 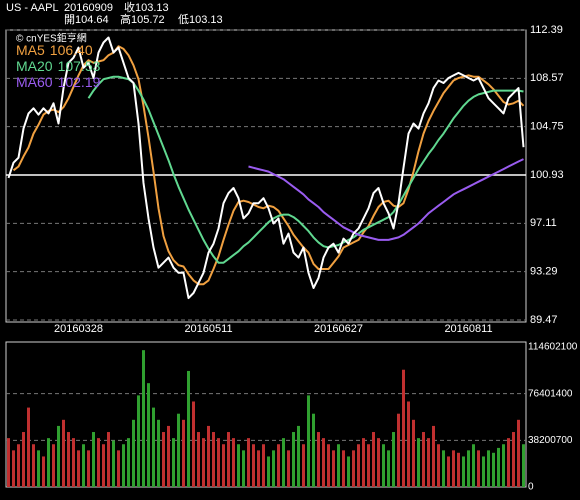 What do you see at coordinates (30, 50) in the screenshot?
I see `legend-name: MA5` at bounding box center [30, 50].